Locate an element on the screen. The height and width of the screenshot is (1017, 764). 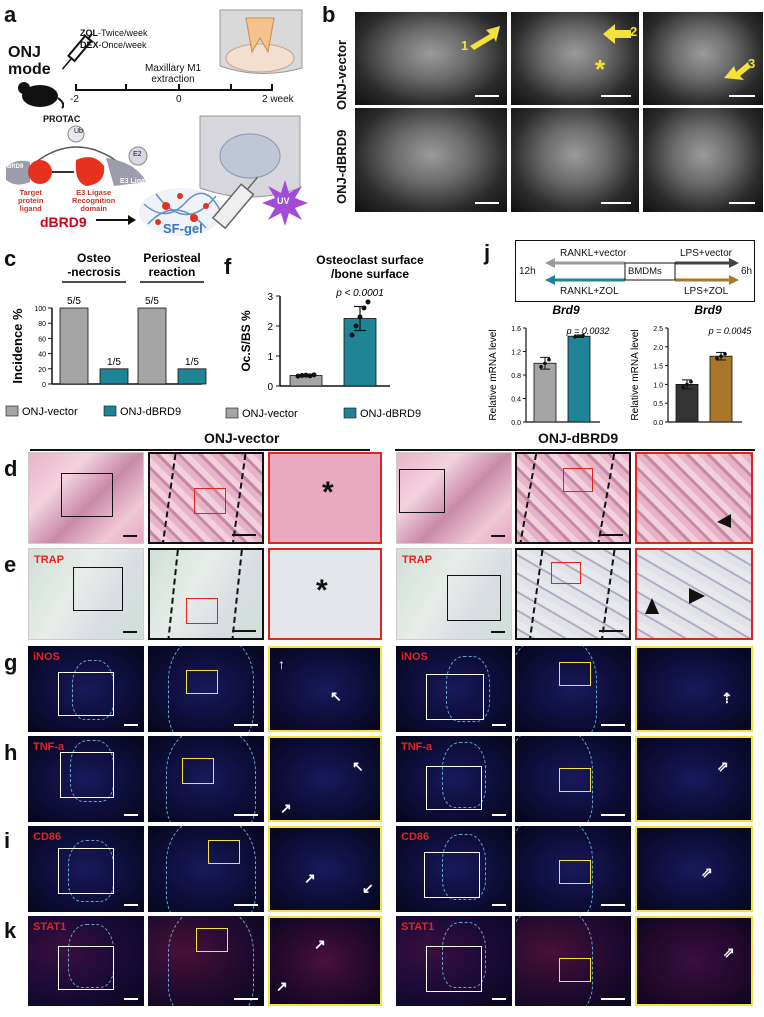
protac-diagram is located at coordinates (77, 155).